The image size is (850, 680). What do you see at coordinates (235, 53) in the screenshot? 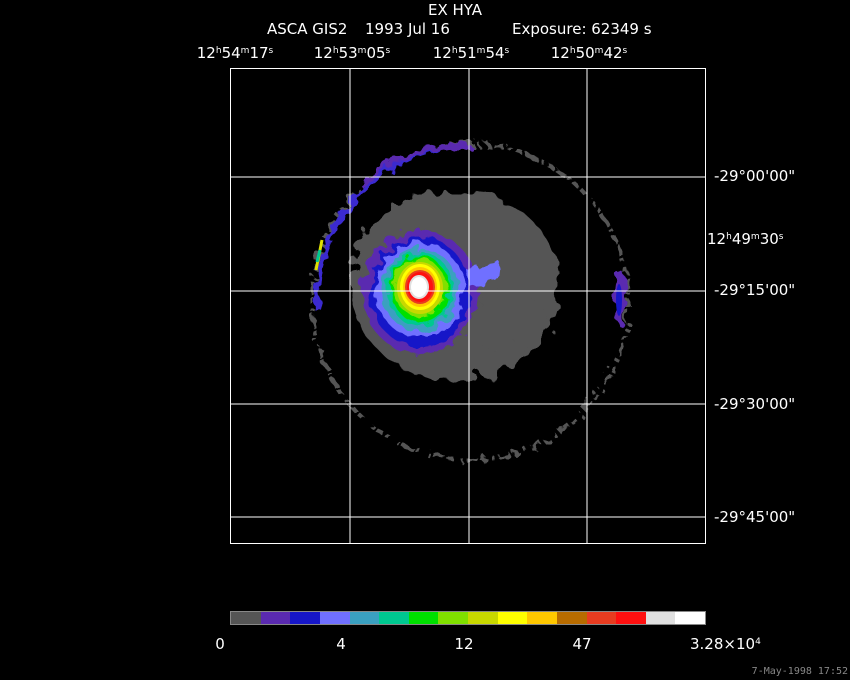
I see `ra-label-0: 12h54m17s` at bounding box center [235, 53].